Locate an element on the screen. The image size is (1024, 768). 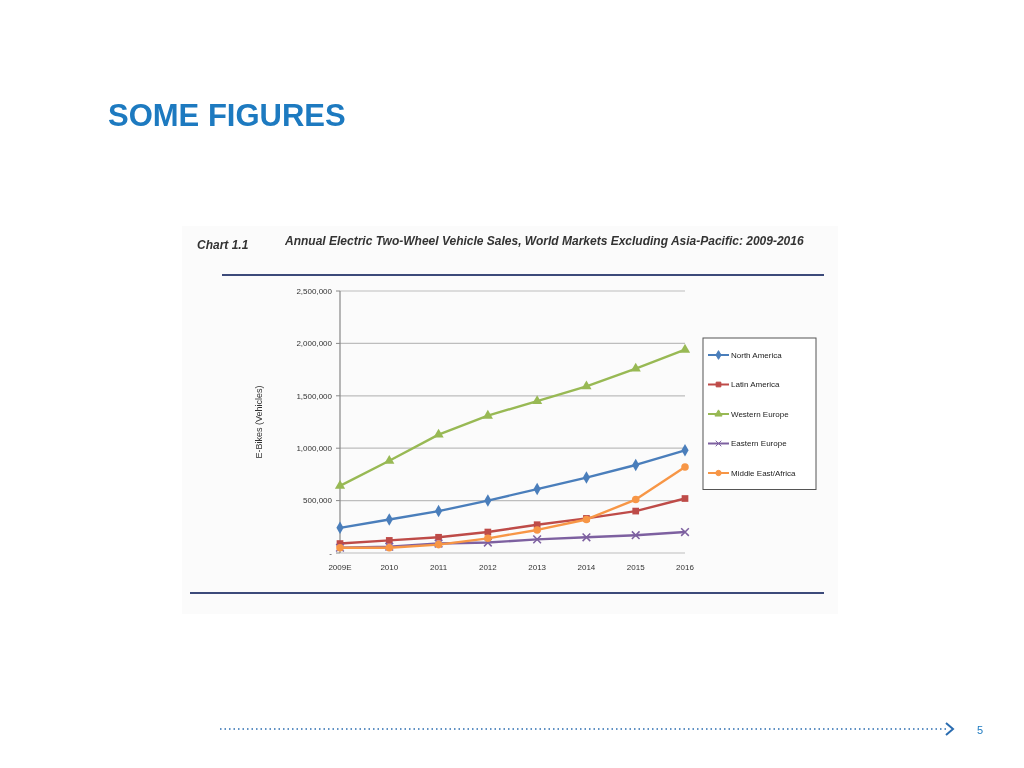
y-tick-label: 500,000 is located at coordinates (318, 501).